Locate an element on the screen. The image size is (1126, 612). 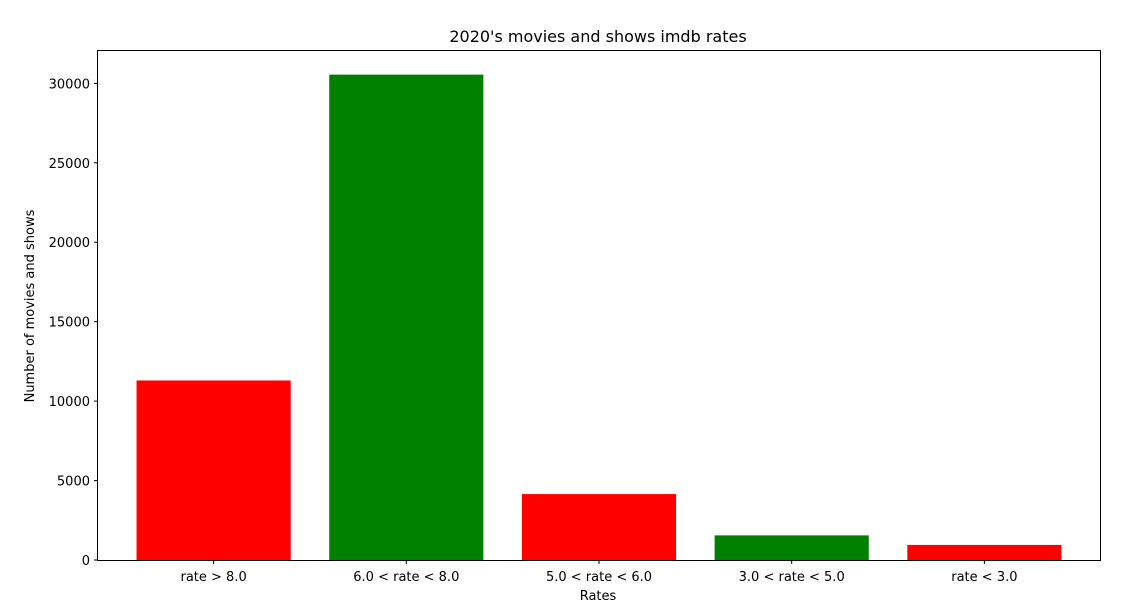
chart-title: 2020's movies and shows imdb rates is located at coordinates (597, 36).